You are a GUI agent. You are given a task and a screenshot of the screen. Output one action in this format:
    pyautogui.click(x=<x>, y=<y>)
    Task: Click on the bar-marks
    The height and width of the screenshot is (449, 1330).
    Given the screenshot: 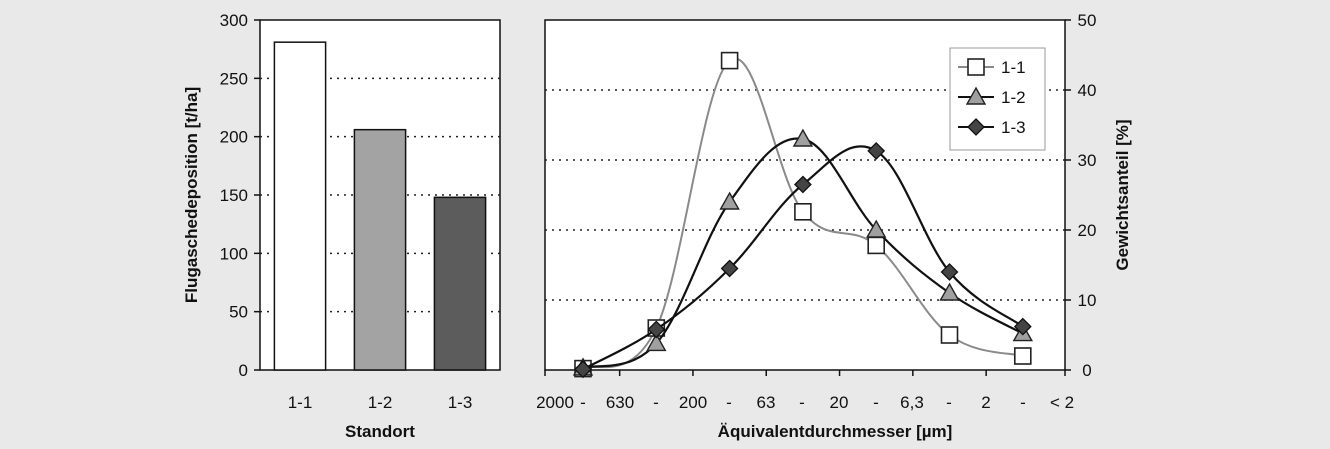 What is the action you would take?
    pyautogui.click(x=380, y=206)
    